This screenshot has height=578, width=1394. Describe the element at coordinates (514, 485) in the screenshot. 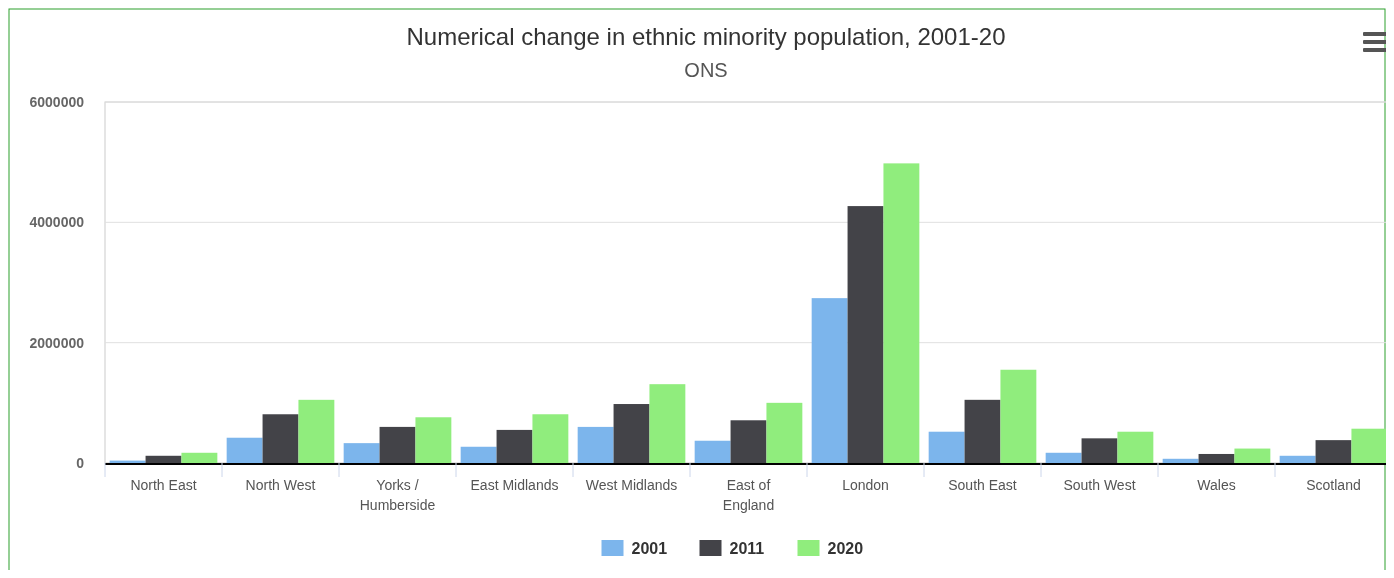

I see `x-tick-label: East Midlands` at that location.